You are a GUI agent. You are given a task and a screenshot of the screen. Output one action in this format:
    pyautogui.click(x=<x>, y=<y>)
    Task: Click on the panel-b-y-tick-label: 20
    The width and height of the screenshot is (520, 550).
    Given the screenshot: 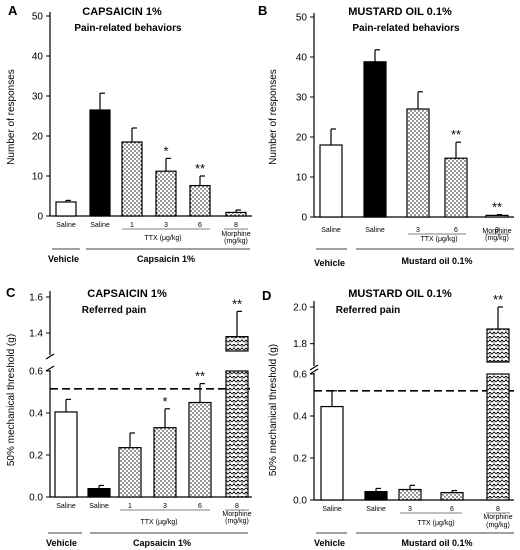 What is the action you would take?
    pyautogui.click(x=302, y=138)
    